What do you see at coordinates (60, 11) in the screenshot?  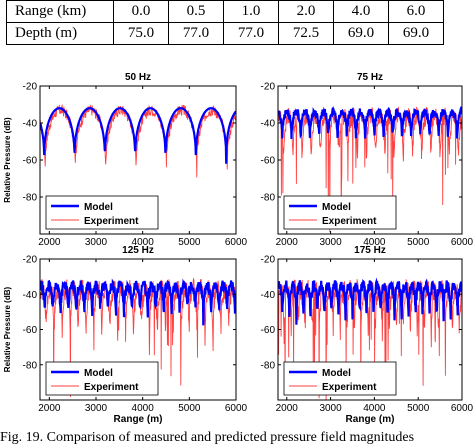 I see `table-row-header: Range (km)` at bounding box center [60, 11].